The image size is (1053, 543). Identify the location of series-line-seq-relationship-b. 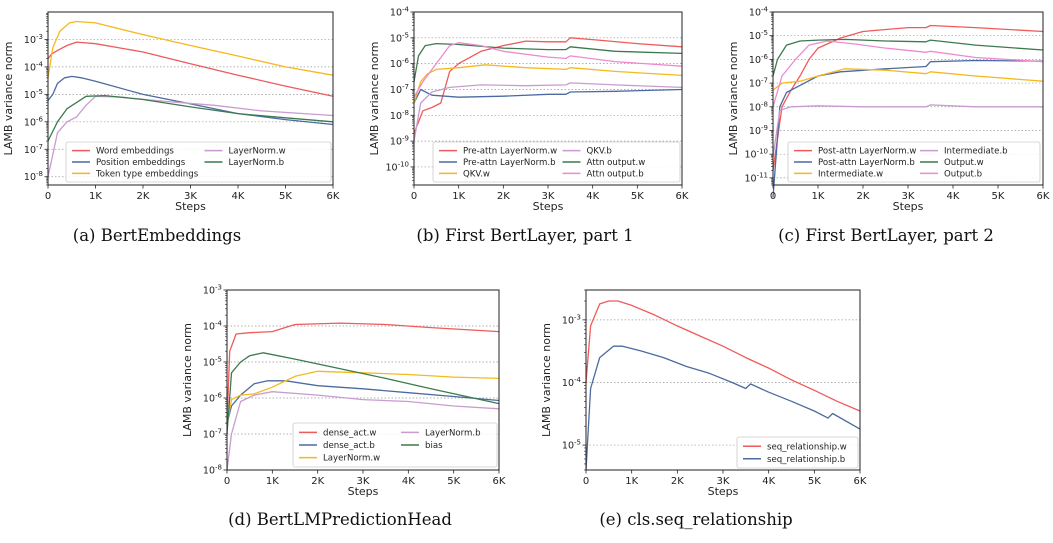
(723, 408).